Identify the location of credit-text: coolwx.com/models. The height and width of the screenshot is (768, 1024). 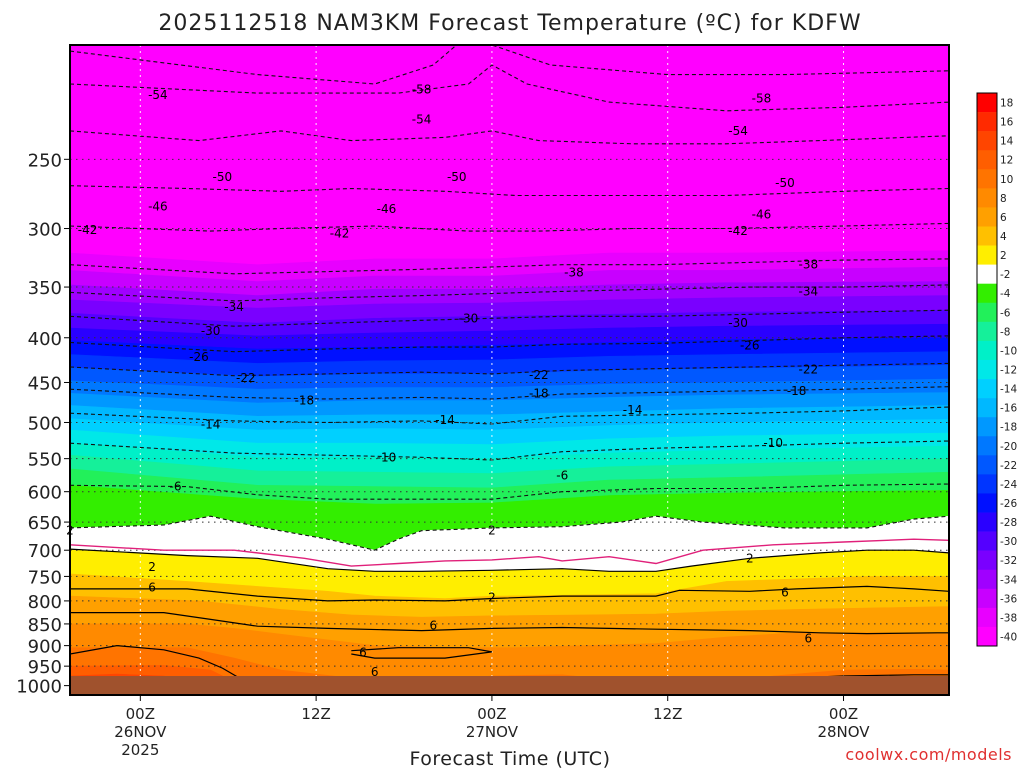
(928, 754).